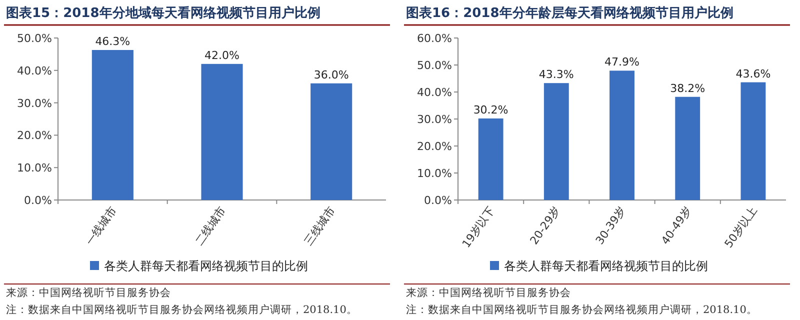 The width and height of the screenshot is (800, 320). I want to click on data-label: 47.9%, so click(622, 62).